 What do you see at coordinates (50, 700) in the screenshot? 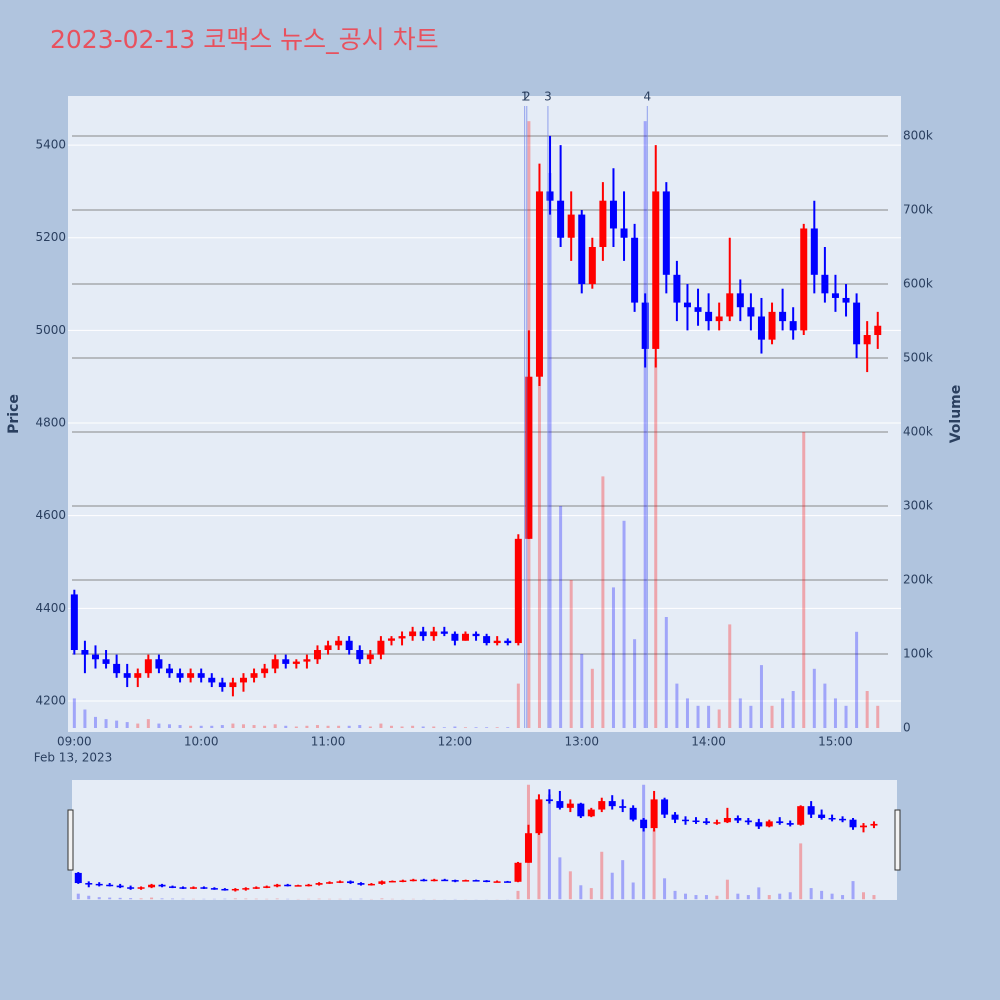
I see `y-tick-label: 4200` at bounding box center [50, 700].